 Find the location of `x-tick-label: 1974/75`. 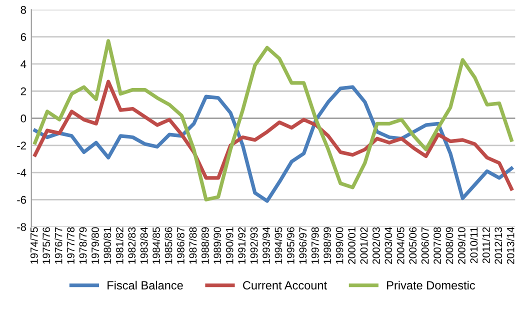

x-tick-label: 1974/75 is located at coordinates (34, 245).